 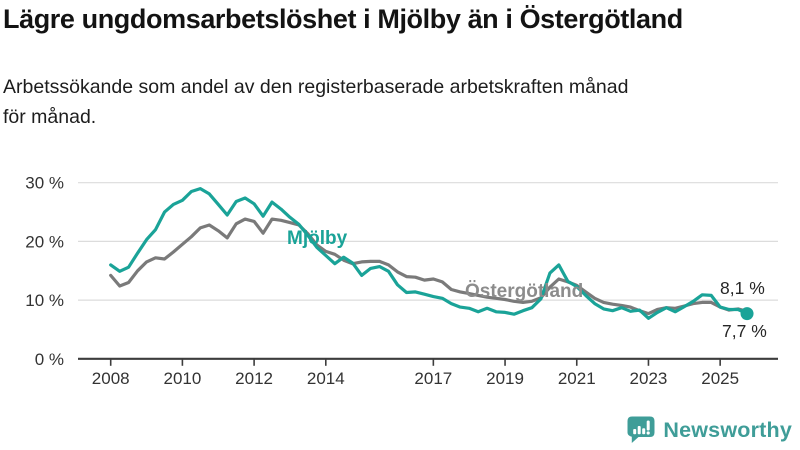 I want to click on x-tick-label: 2025, so click(x=720, y=378).